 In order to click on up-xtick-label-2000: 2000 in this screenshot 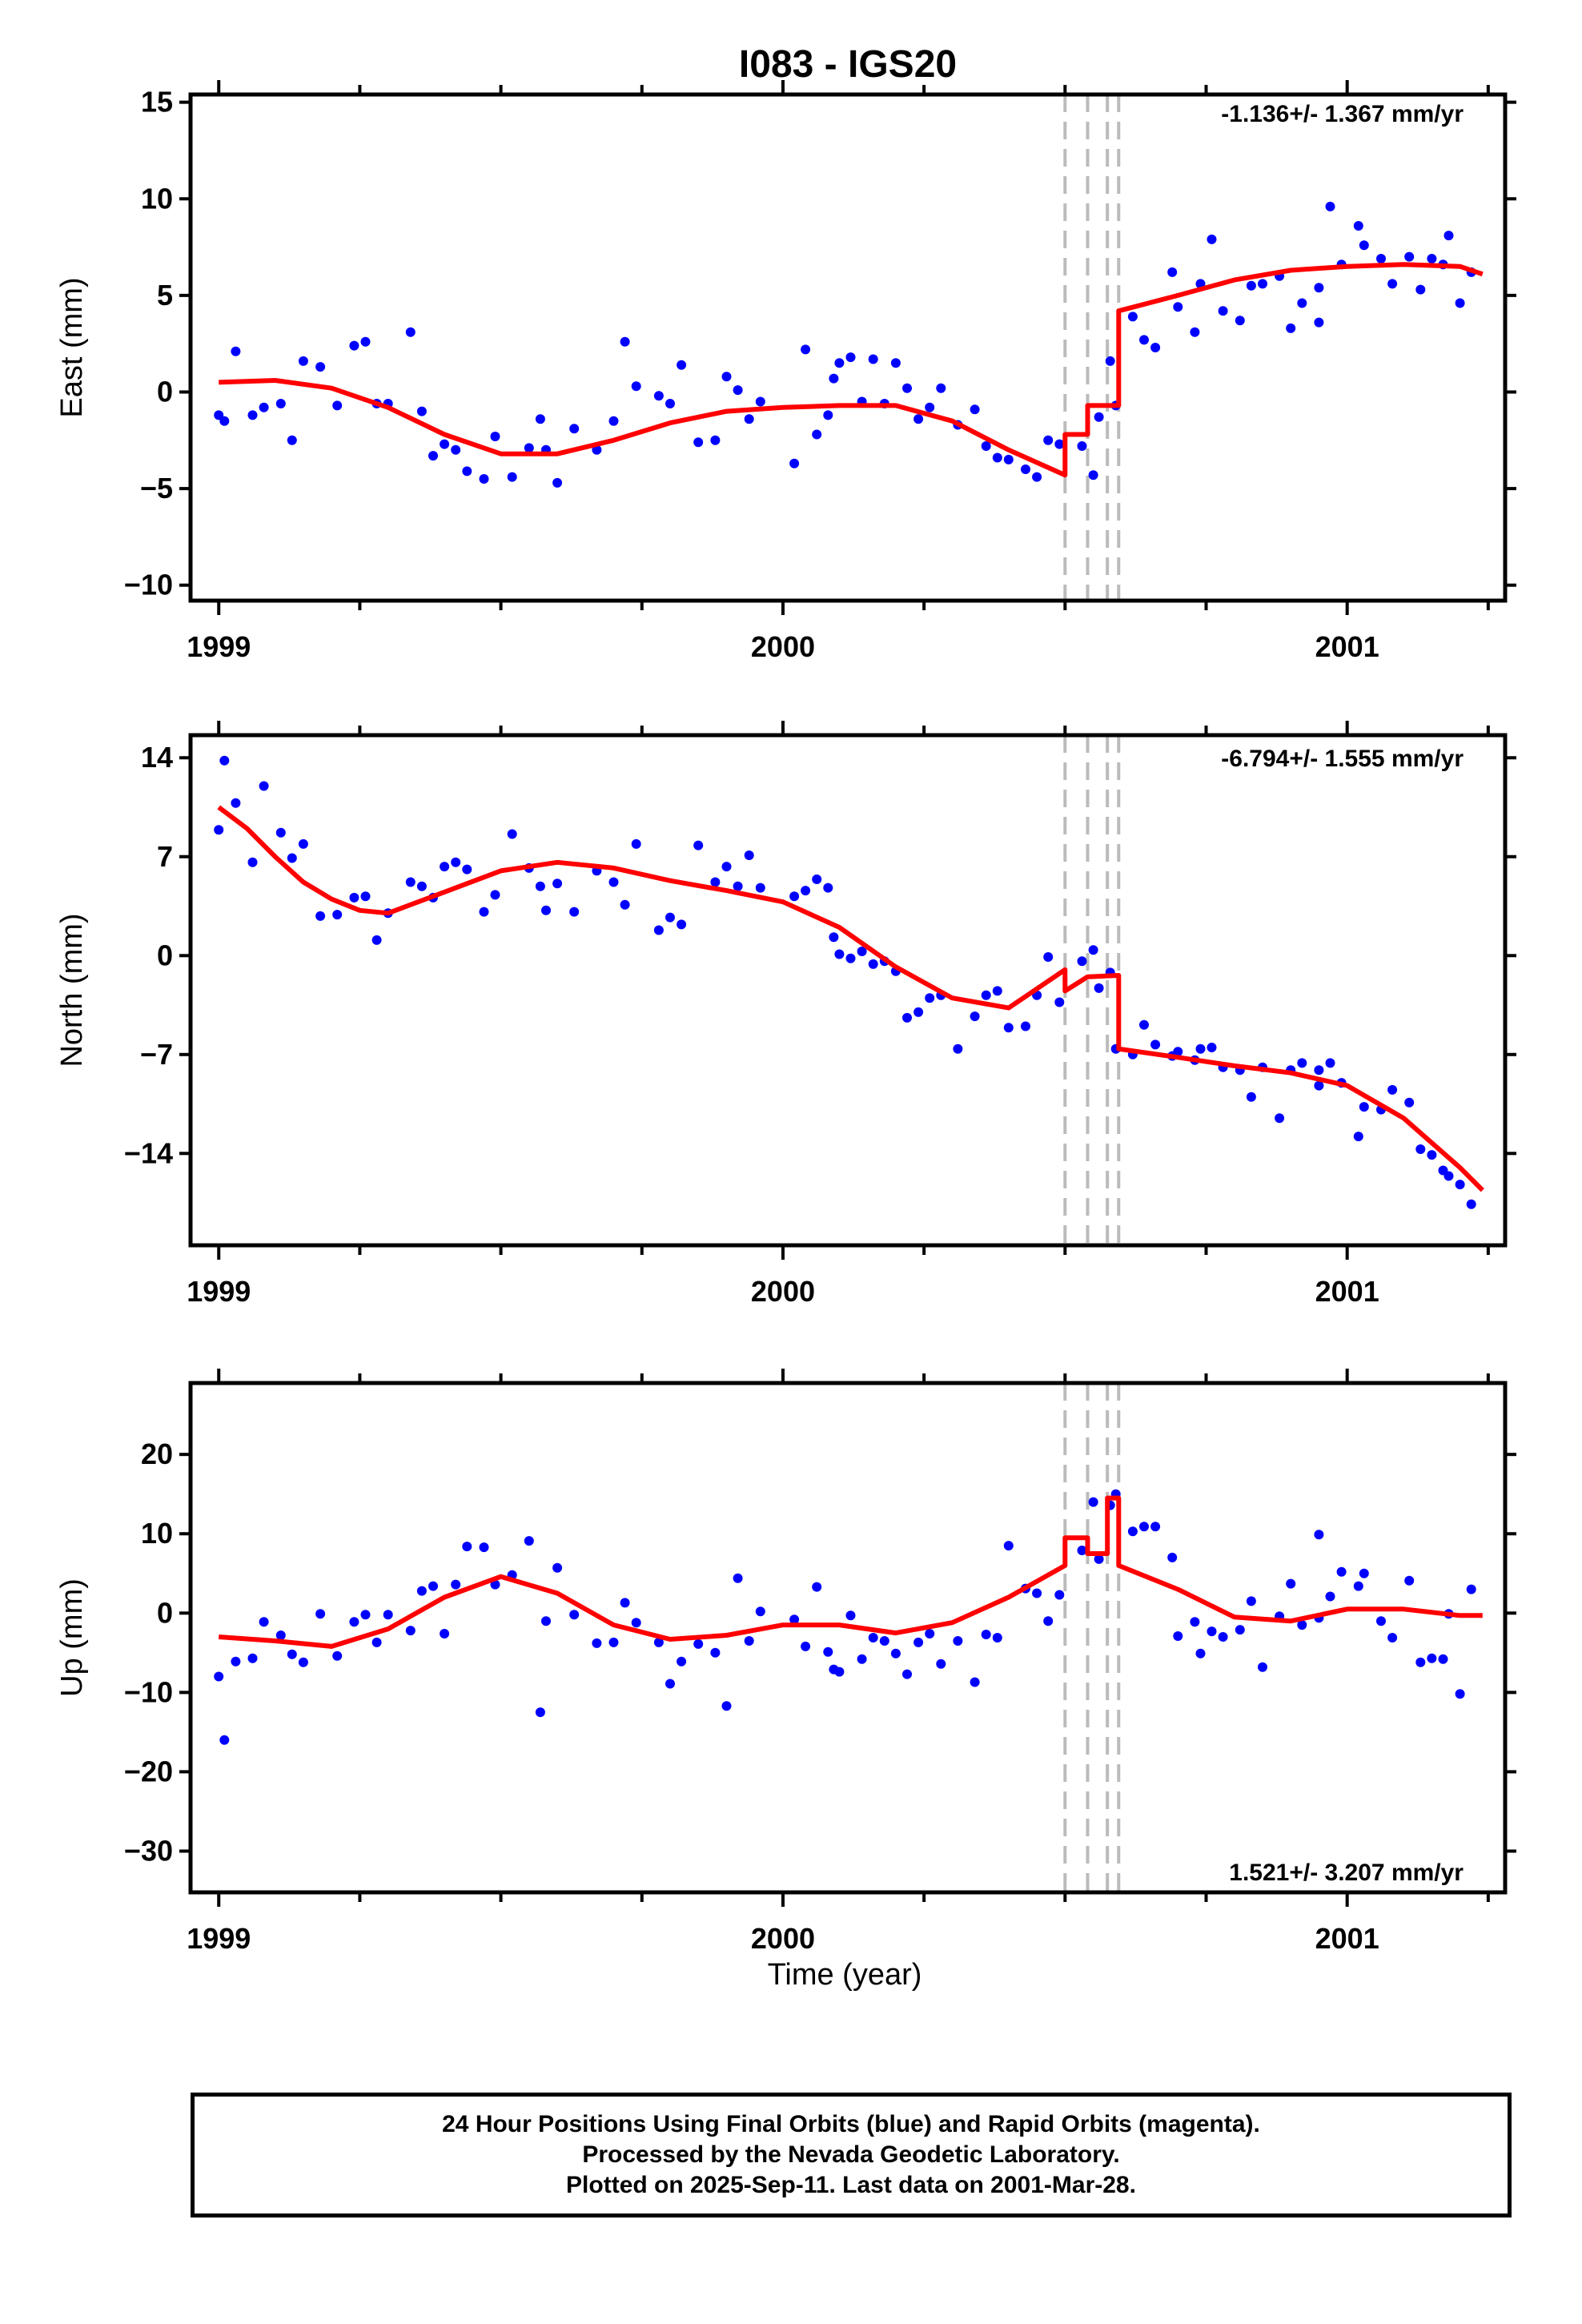, I will do `click(783, 1938)`.